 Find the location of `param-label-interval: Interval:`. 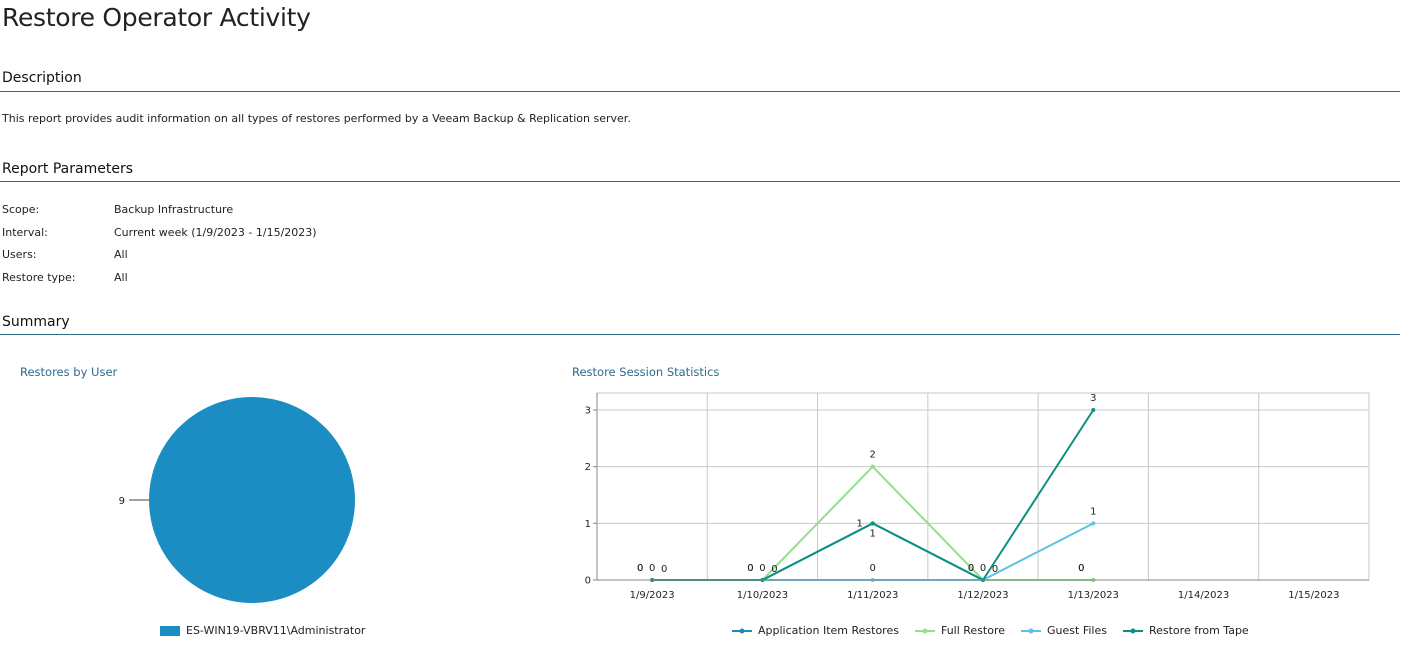

param-label-interval: Interval: is located at coordinates (25, 232).